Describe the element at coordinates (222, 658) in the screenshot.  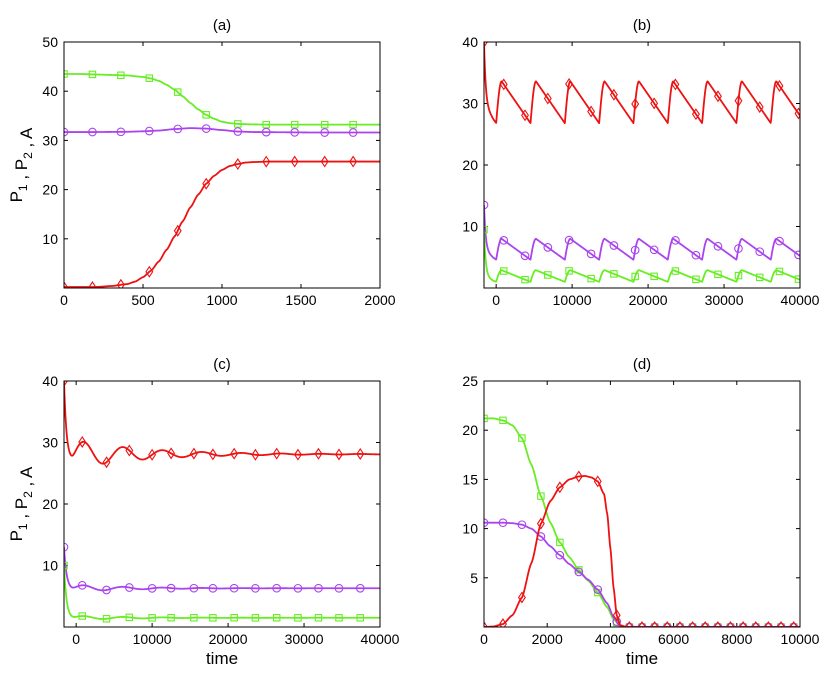
I see `x-axis-label-c: time` at that location.